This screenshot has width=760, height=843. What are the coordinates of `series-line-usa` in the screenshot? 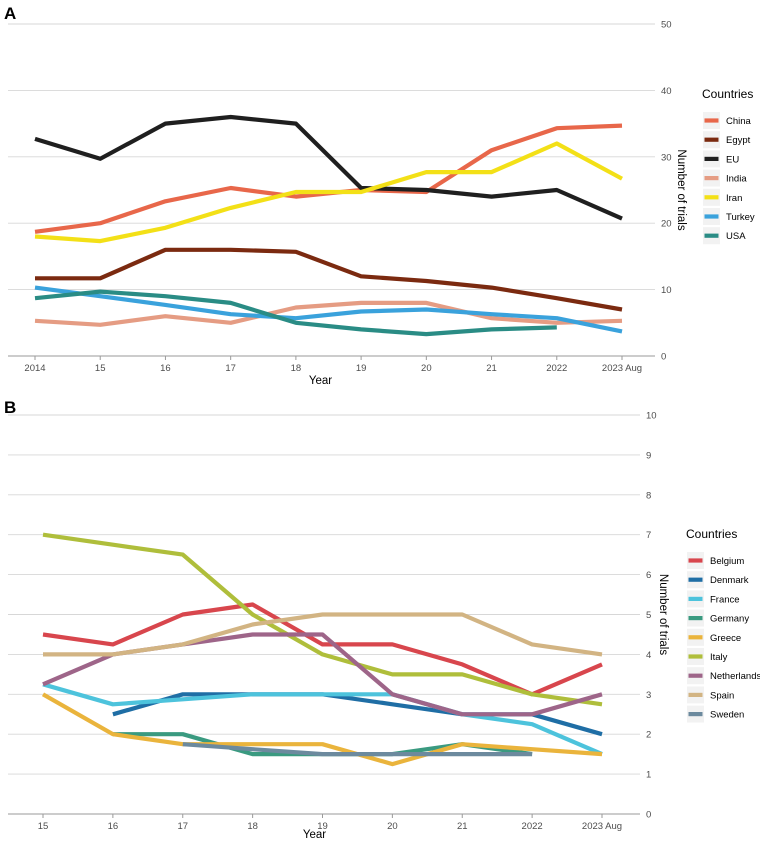 It's located at (295, 313).